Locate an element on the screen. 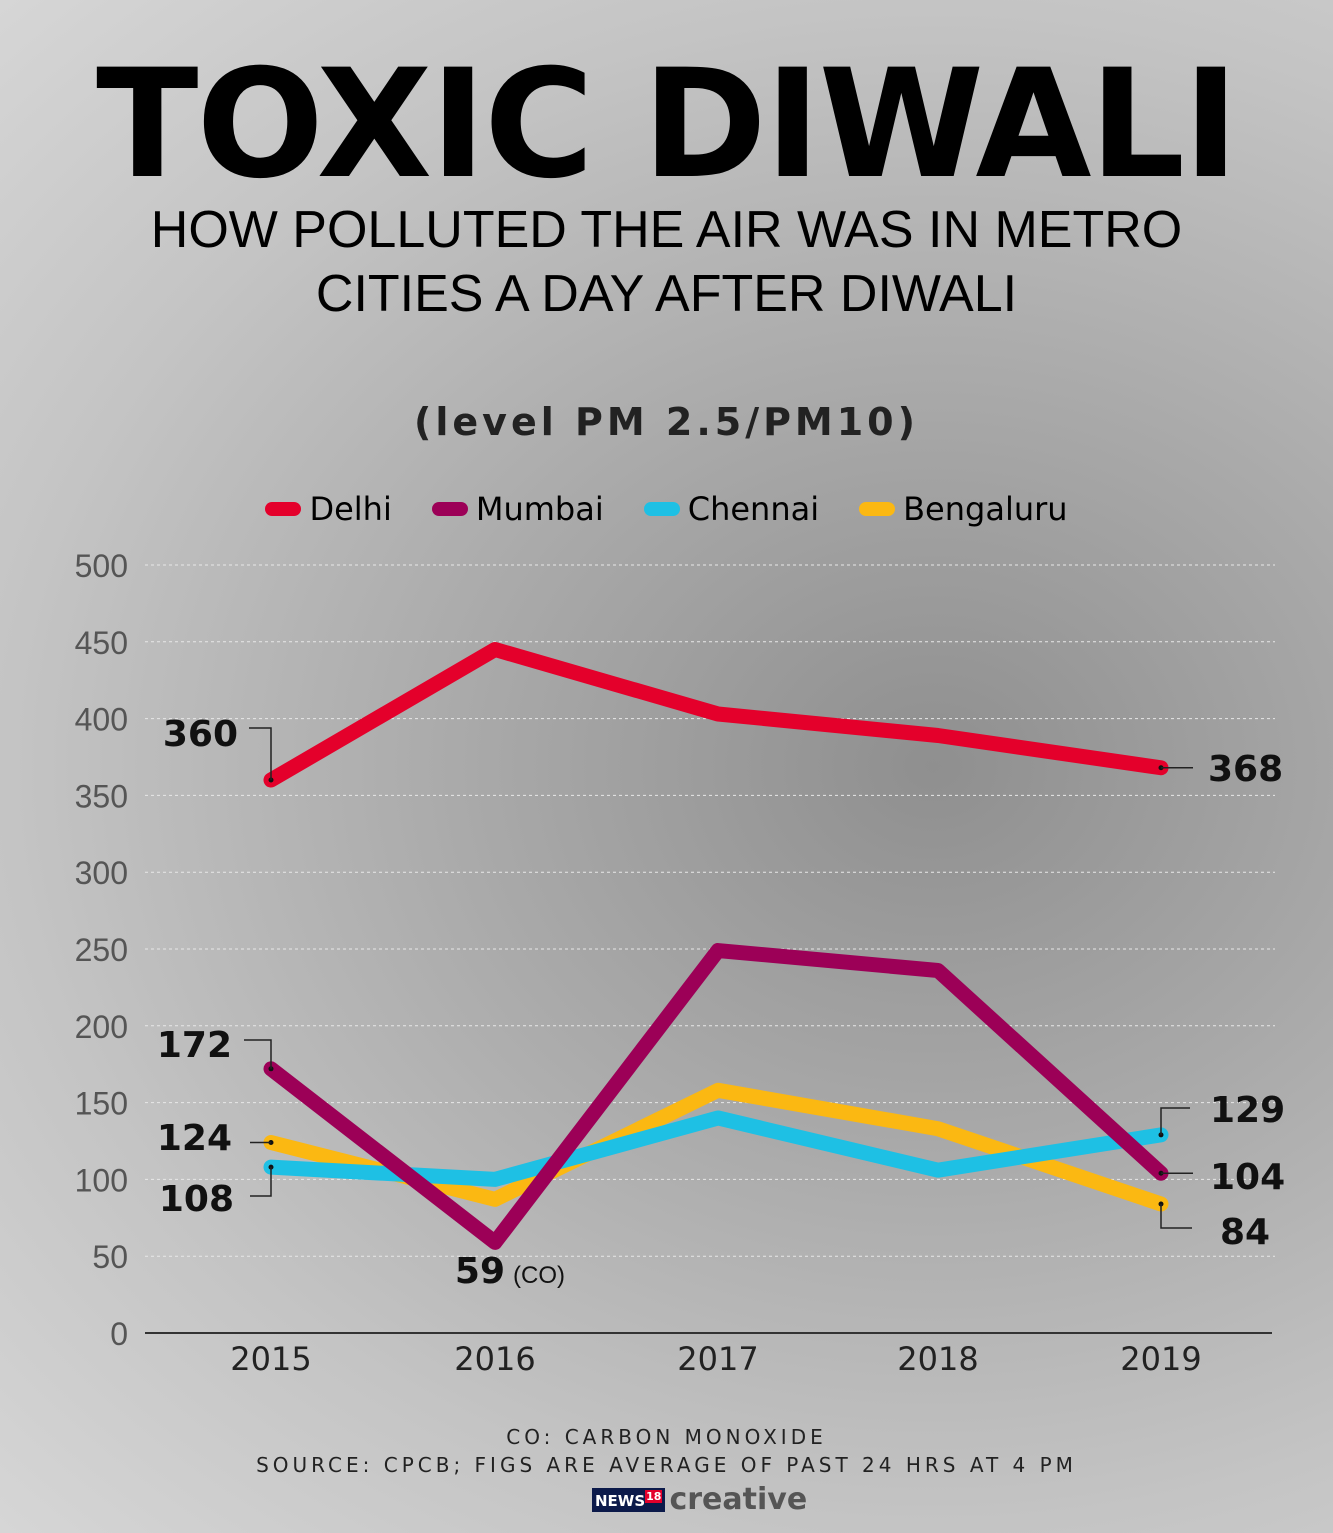 This screenshot has height=1533, width=1333. legend: Delhi Mumbai Chennai Bengaluru is located at coordinates (666, 509).